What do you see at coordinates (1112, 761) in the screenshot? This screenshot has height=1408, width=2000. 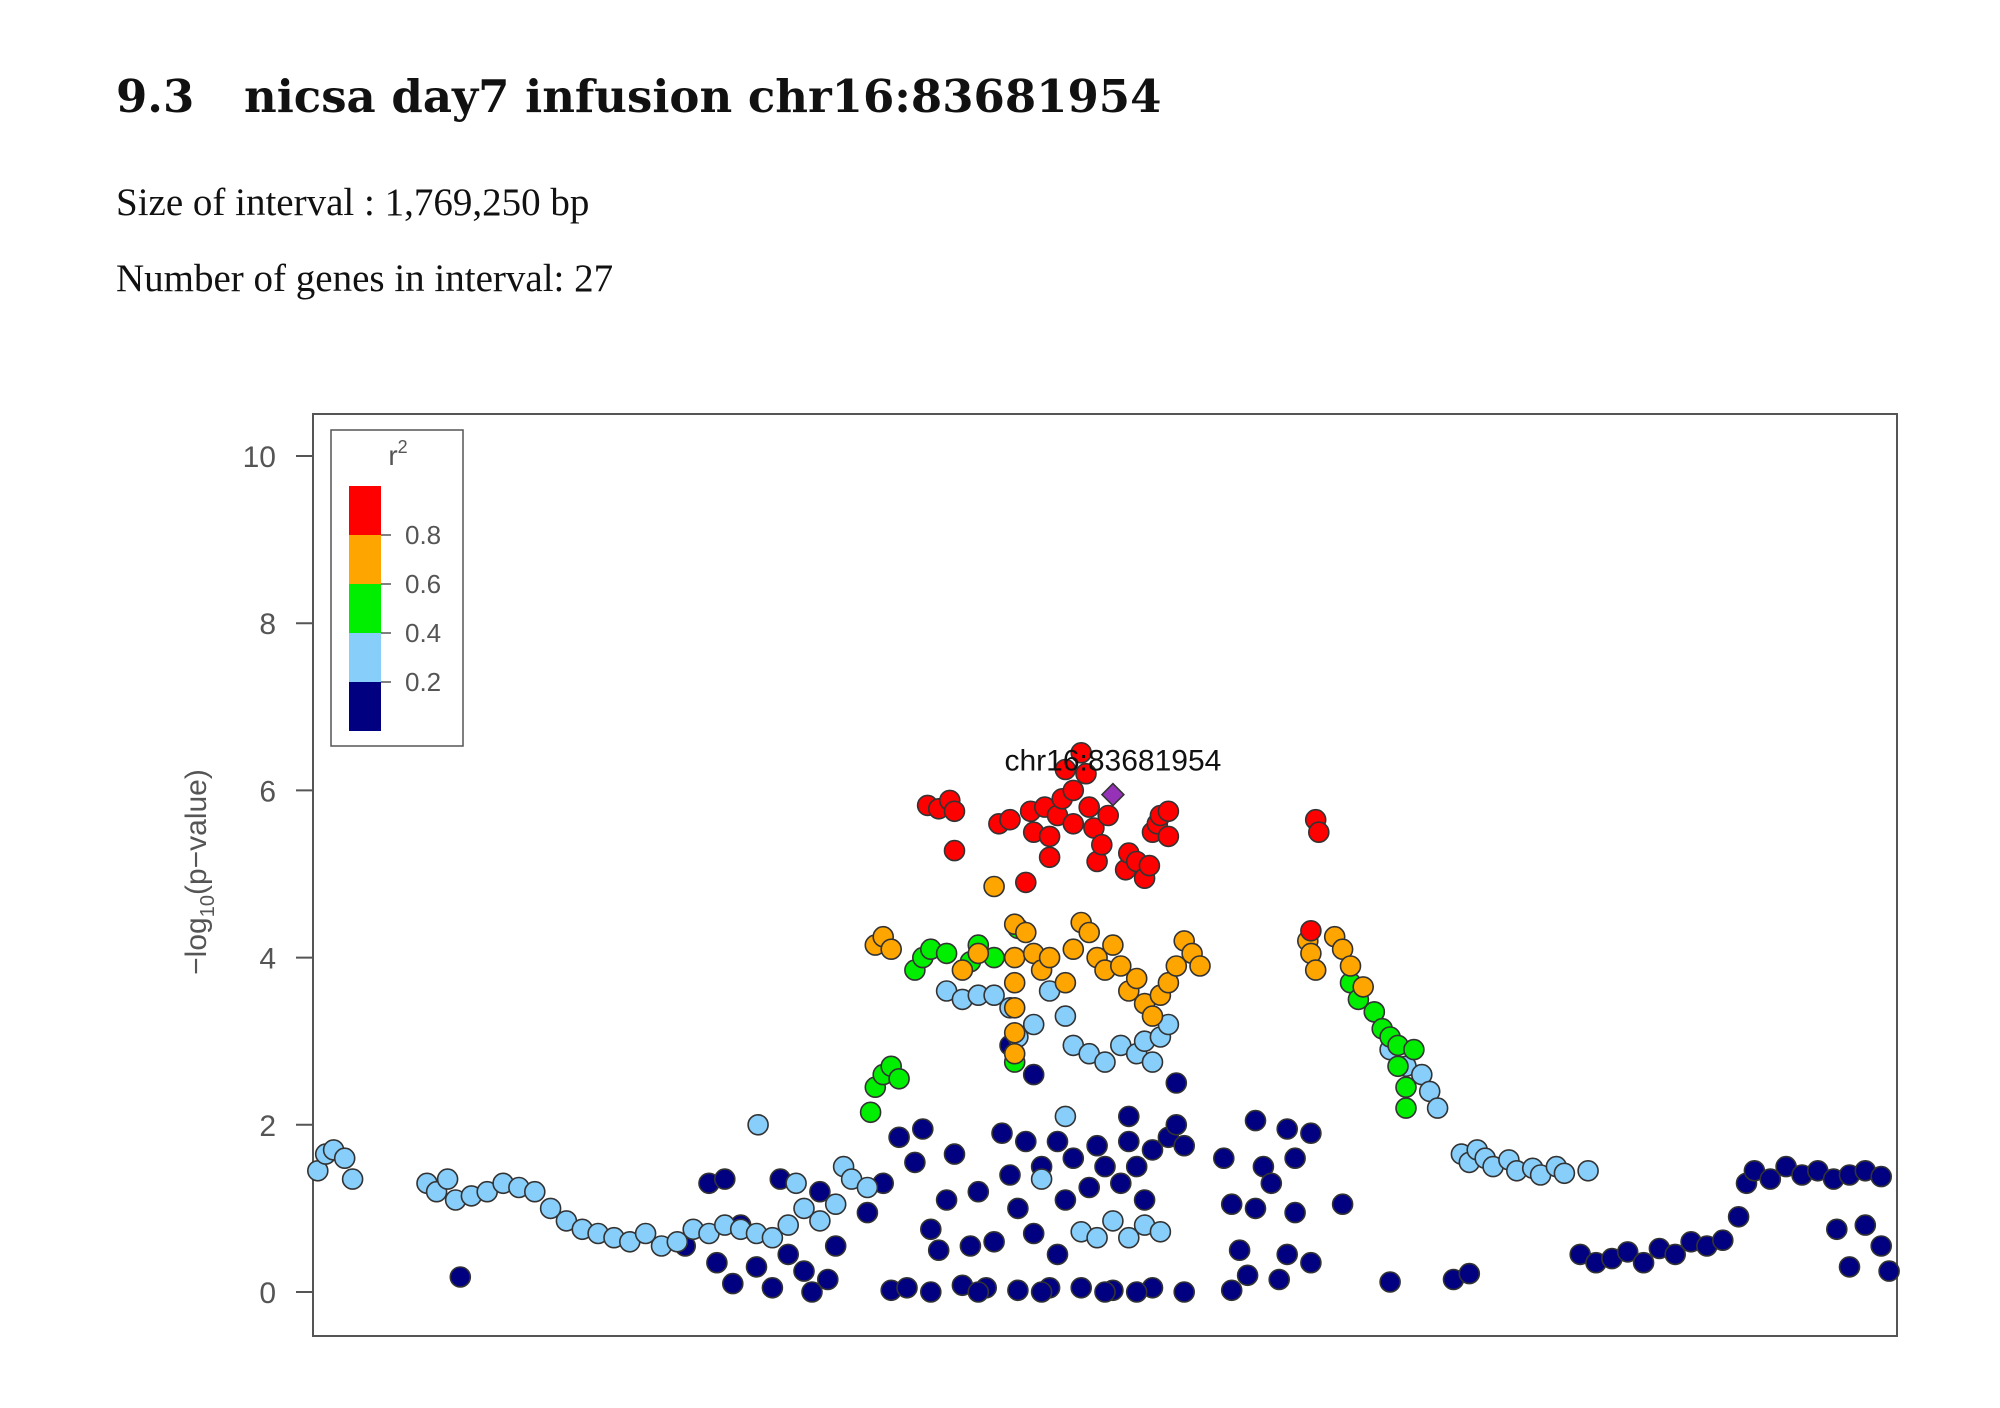 I see `index-snp-label: chr16:83681954` at bounding box center [1112, 761].